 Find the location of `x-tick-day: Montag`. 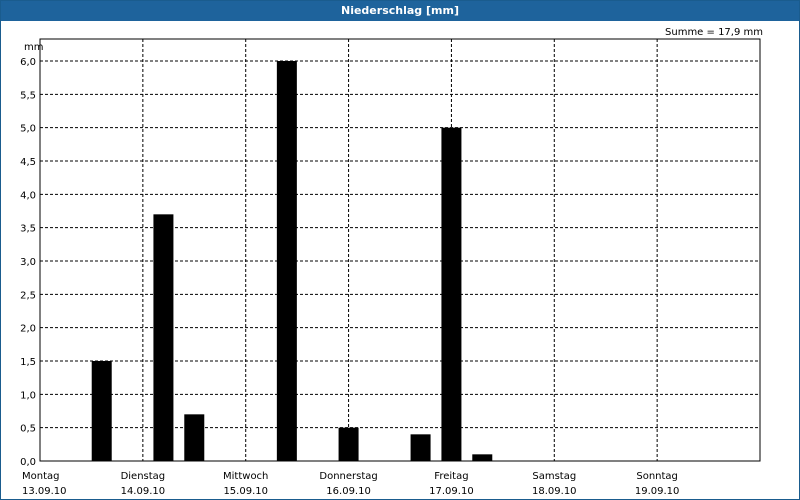

x-tick-day: Montag is located at coordinates (40, 476).